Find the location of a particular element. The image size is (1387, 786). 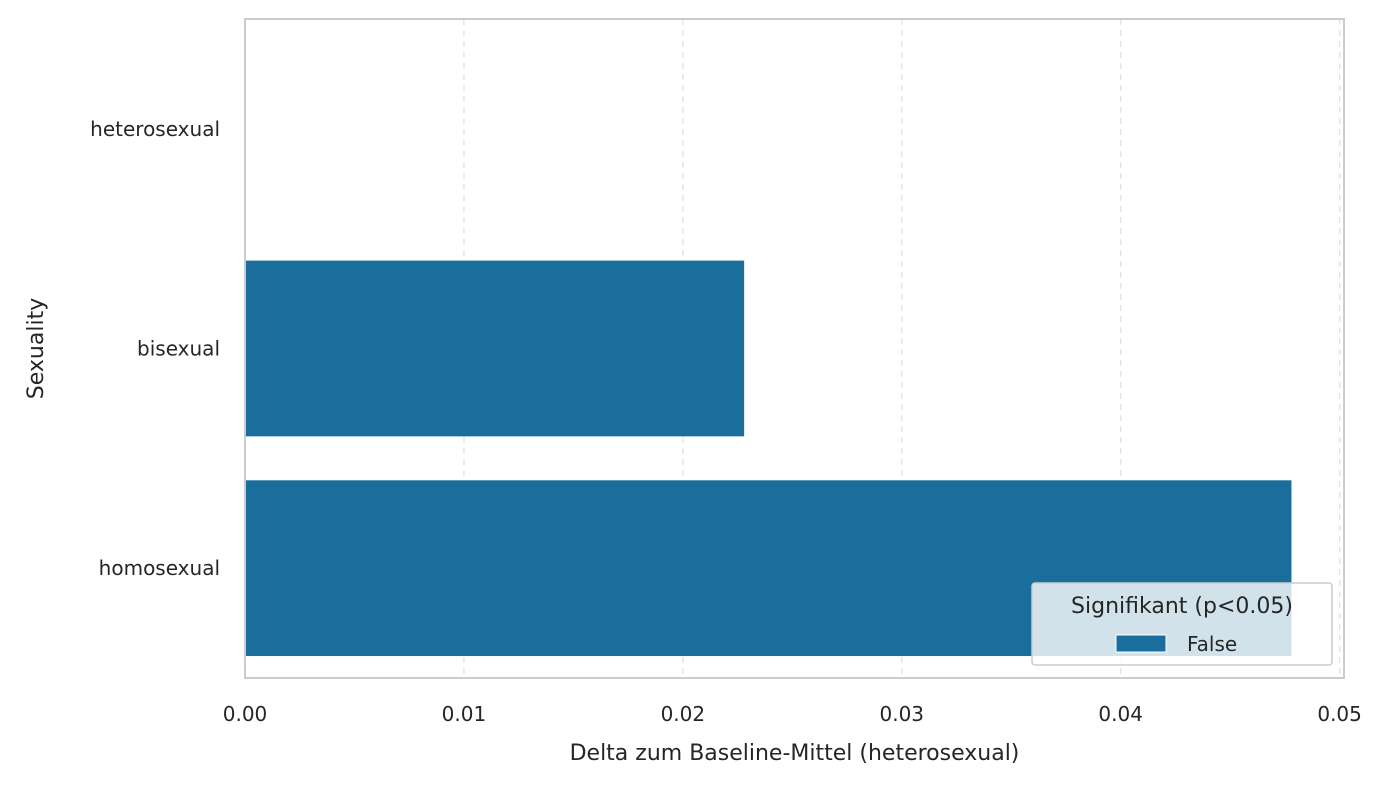

legend: Signifikant (p<0.05) False is located at coordinates (1182, 624).